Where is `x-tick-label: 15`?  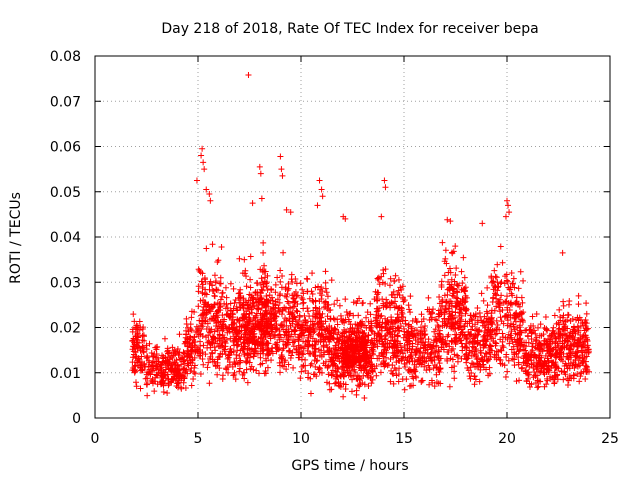
x-tick-label: 15 is located at coordinates (404, 439).